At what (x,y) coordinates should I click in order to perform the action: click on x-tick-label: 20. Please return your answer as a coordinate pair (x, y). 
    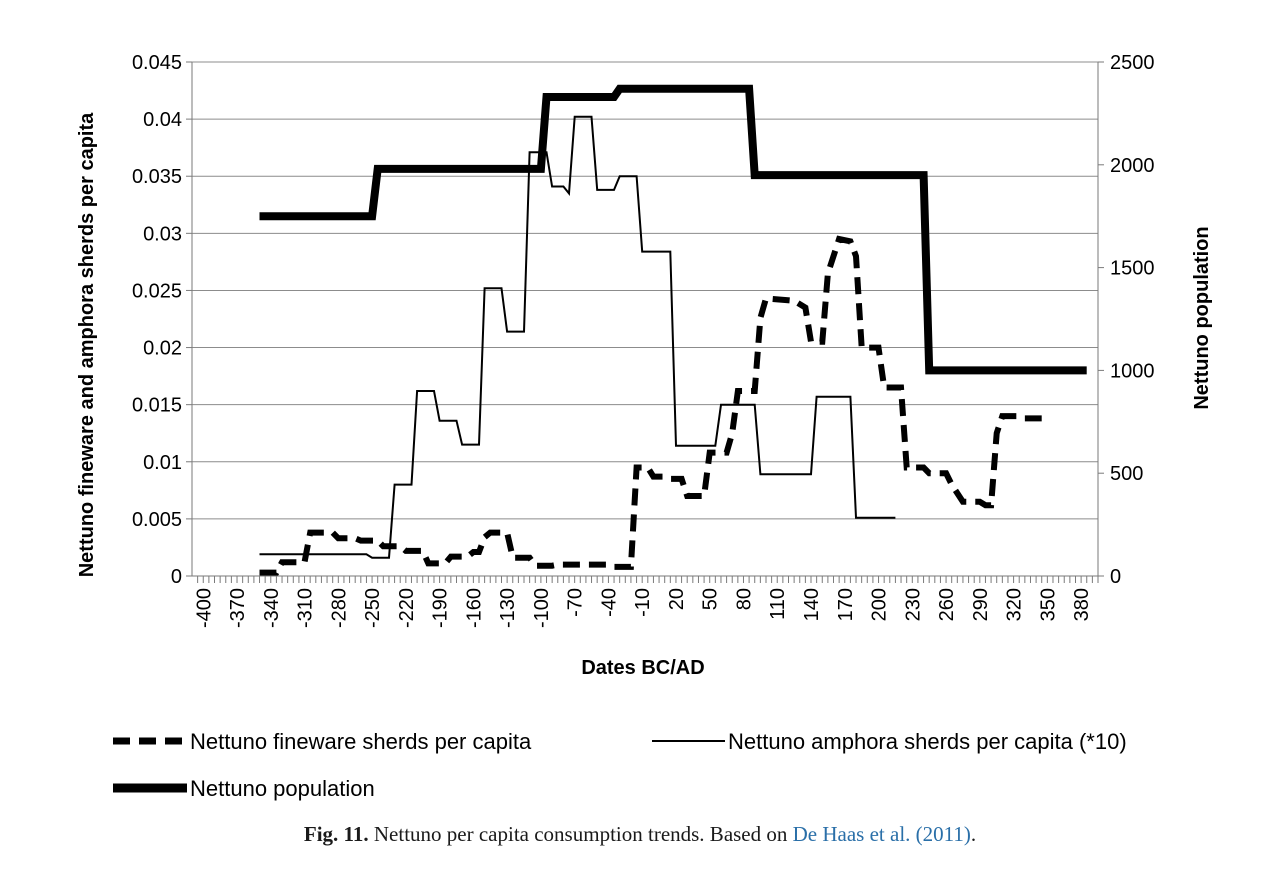
    Looking at the image, I should click on (677, 599).